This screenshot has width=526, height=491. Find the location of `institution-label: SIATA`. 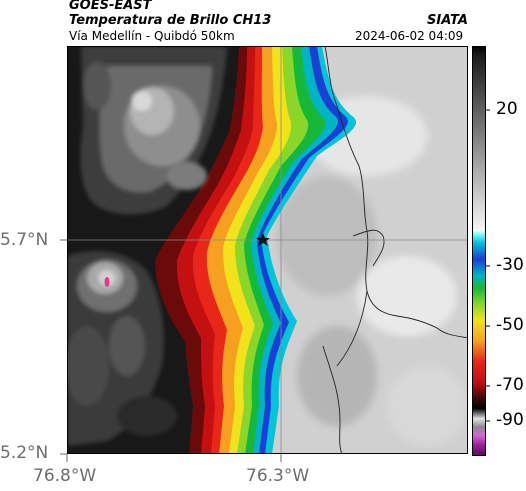

institution-label: SIATA is located at coordinates (447, 20).